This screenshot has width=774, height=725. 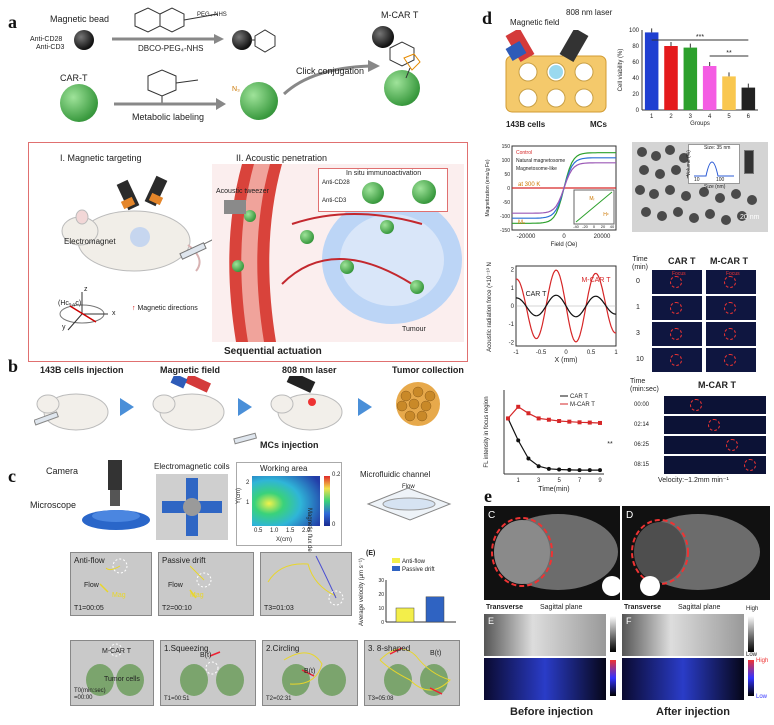 What do you see at coordinates (206, 584) in the screenshot?
I see `frame1-passive-drift` at bounding box center [206, 584].